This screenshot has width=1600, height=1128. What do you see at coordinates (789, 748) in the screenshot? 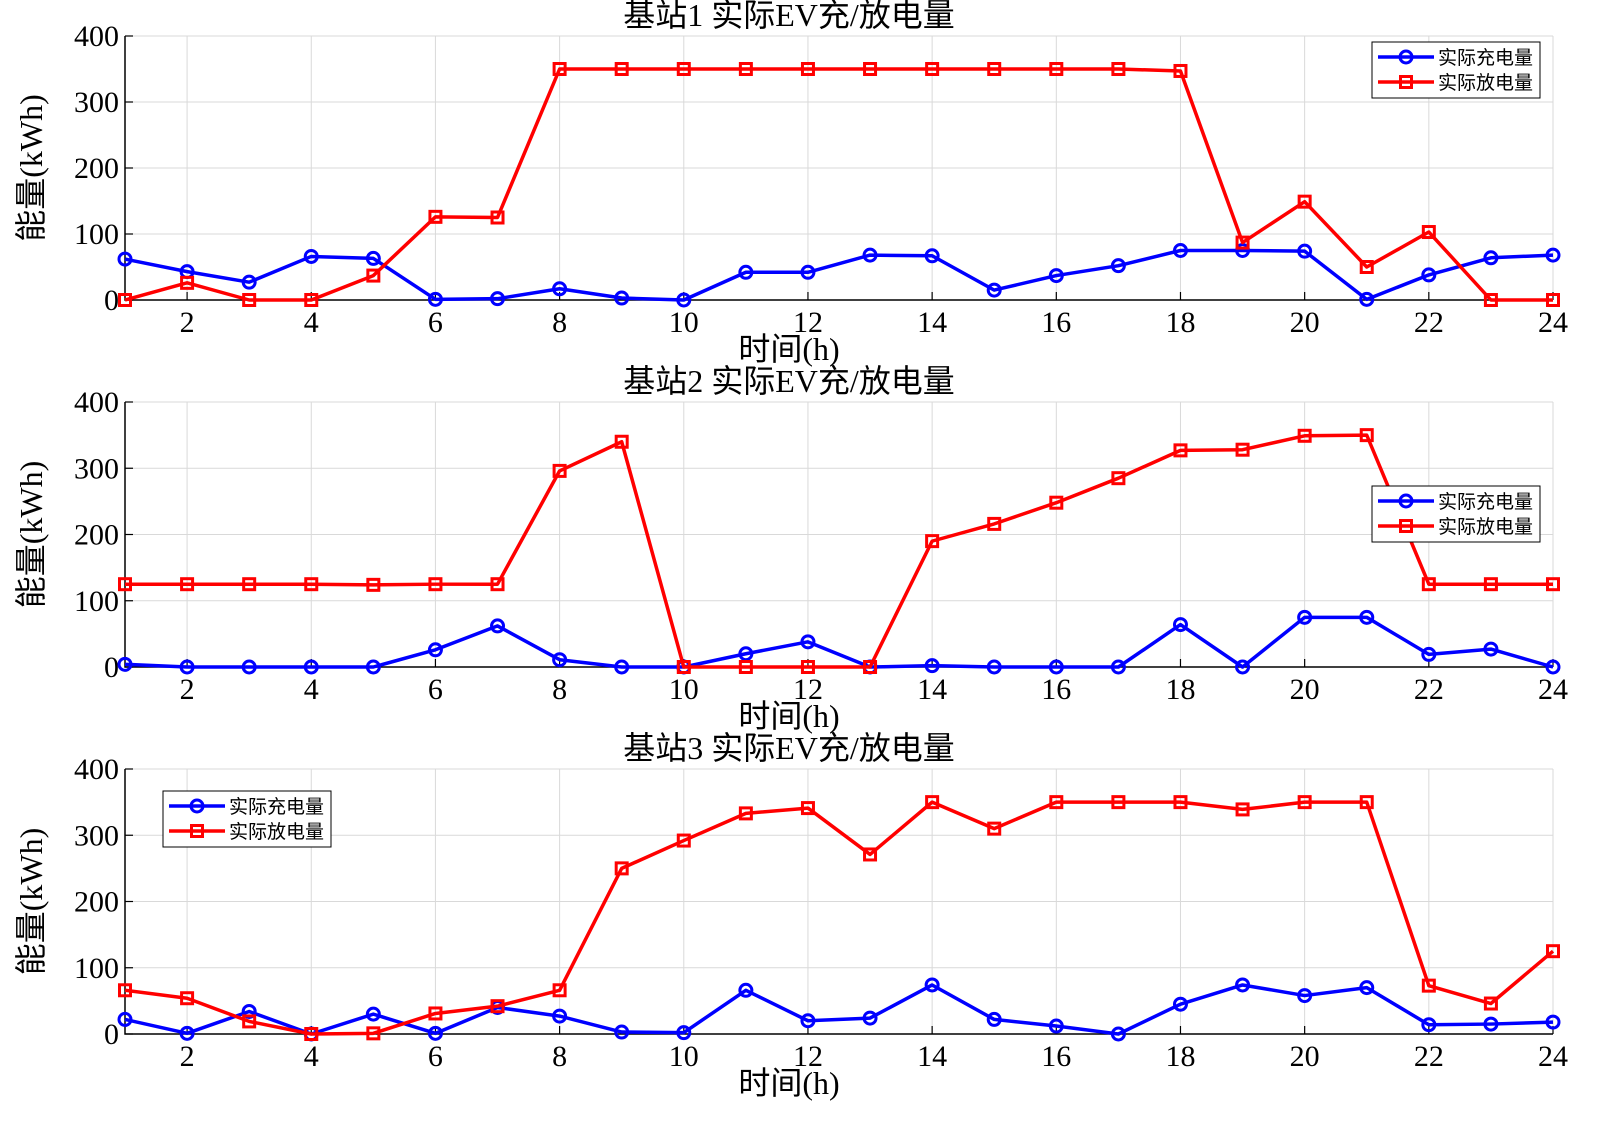
I see `chart-title: 基站3 实际EV充/放电量` at bounding box center [789, 748].